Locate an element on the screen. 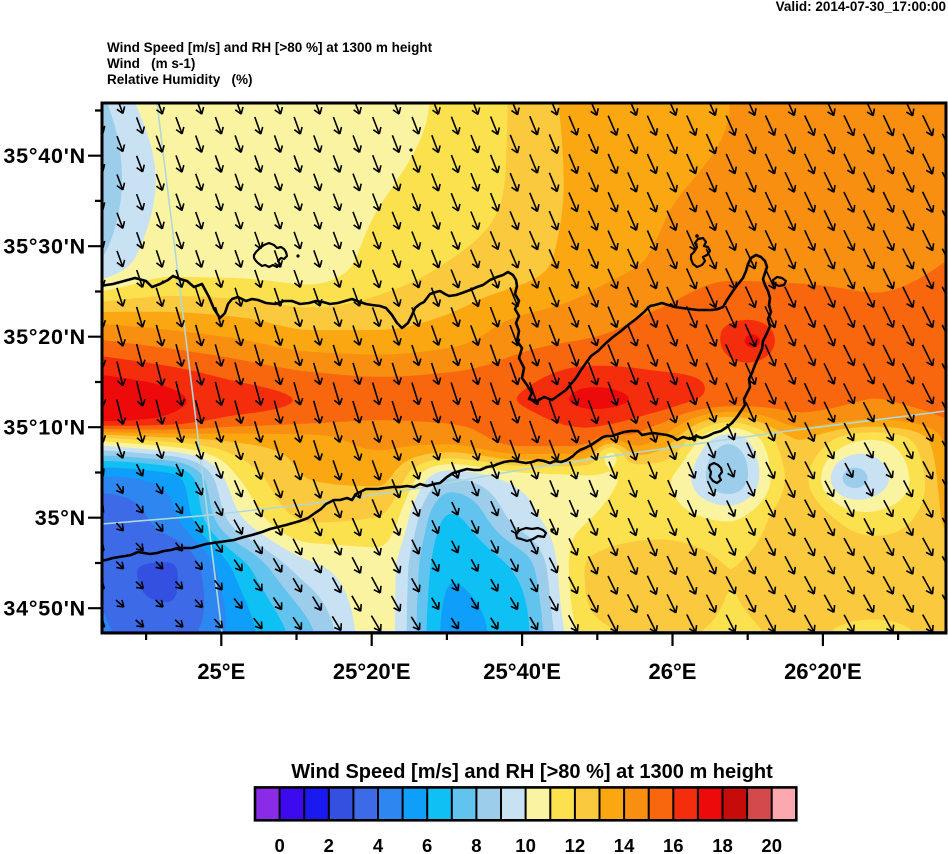 Image resolution: width=948 pixels, height=854 pixels. svg-text: 20 is located at coordinates (771, 844).